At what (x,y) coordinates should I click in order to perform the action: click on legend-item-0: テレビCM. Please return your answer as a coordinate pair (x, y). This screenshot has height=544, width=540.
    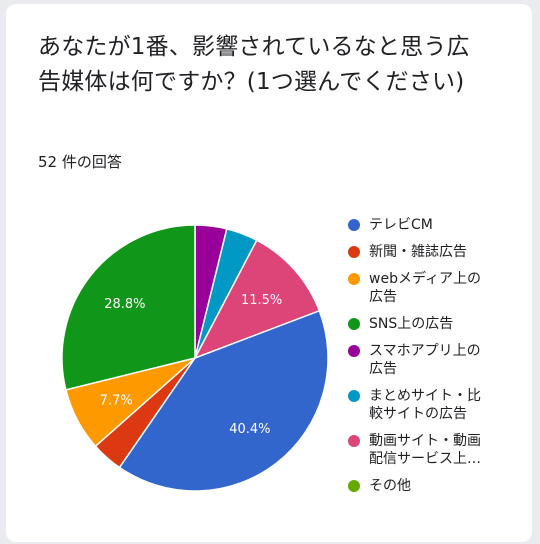
    Looking at the image, I should click on (433, 225).